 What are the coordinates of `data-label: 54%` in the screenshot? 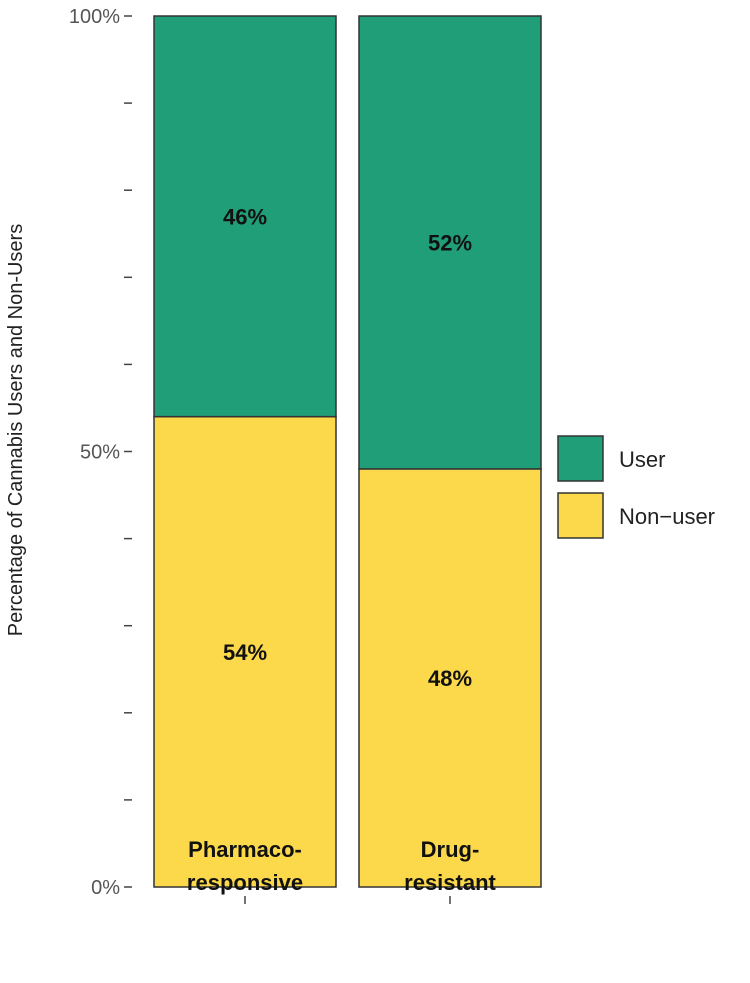 It's located at (245, 652).